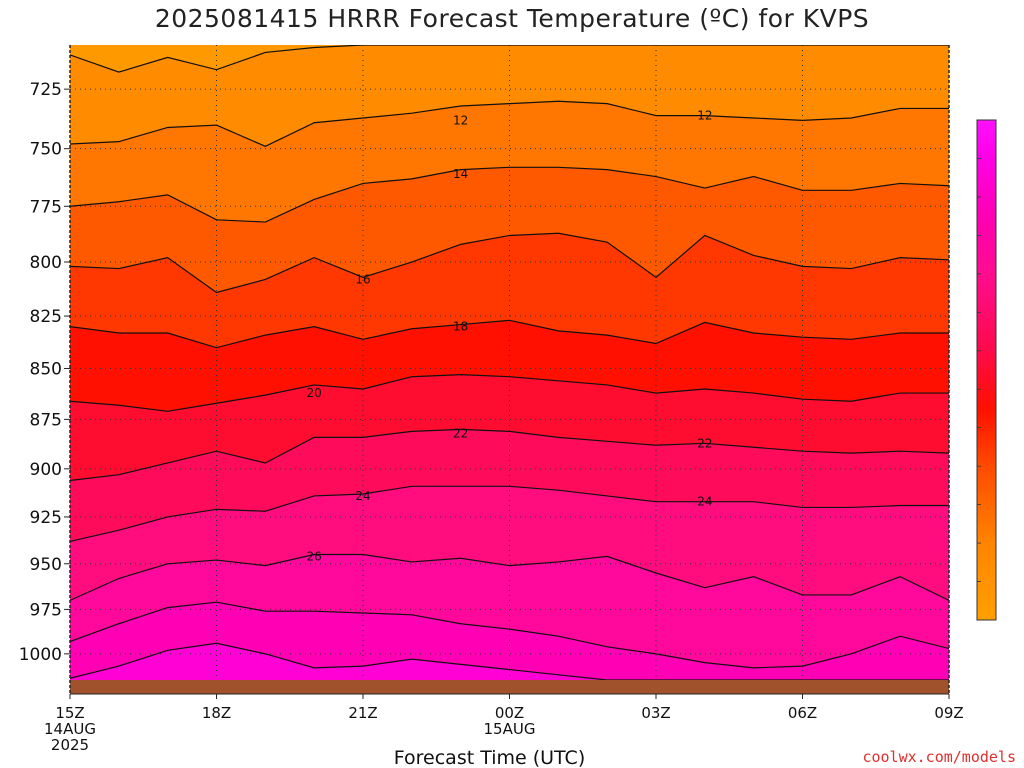  Describe the element at coordinates (948, 713) in the screenshot. I see `x-tick-label-18-0: 09Z` at that location.